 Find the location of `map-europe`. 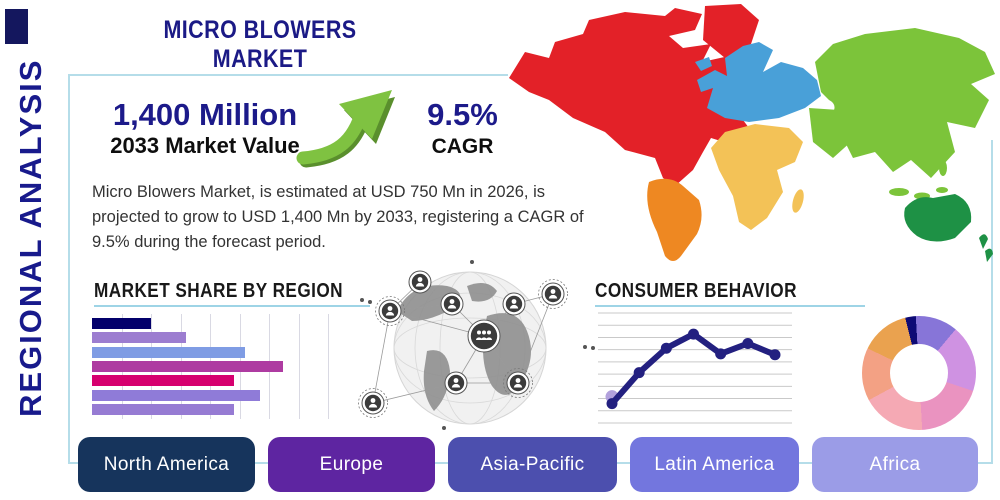

map-europe is located at coordinates (759, 82).